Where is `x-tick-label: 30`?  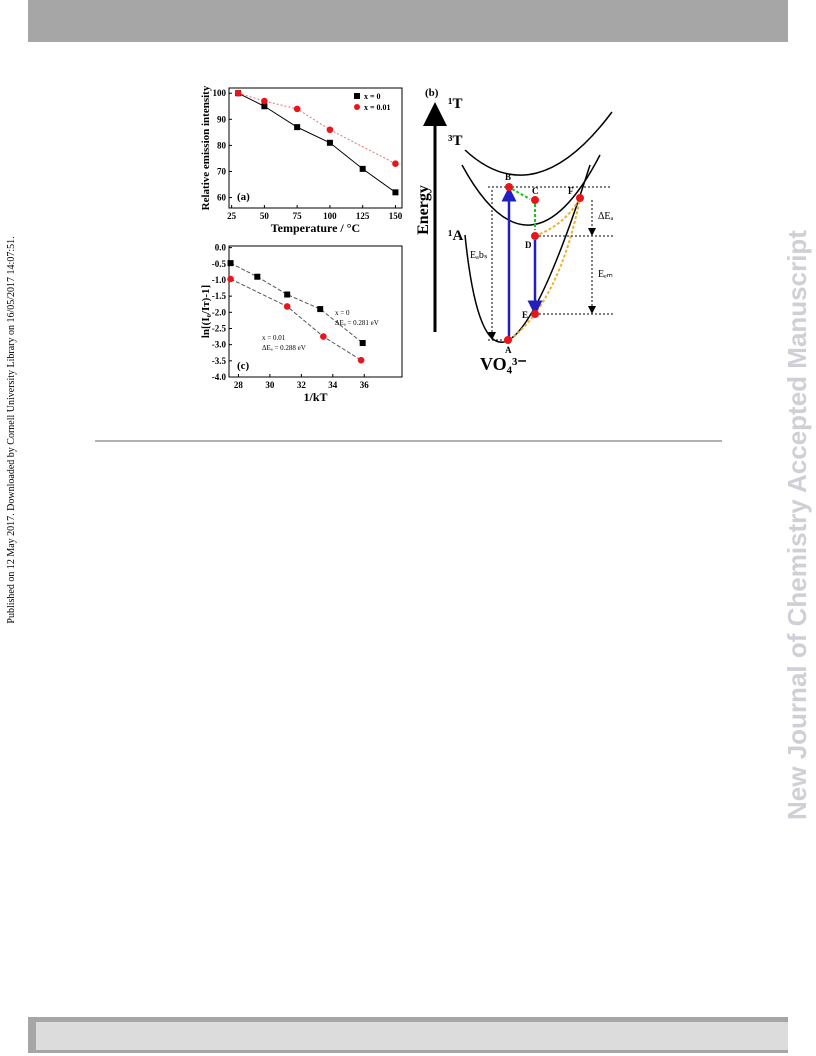 x-tick-label: 30 is located at coordinates (270, 385).